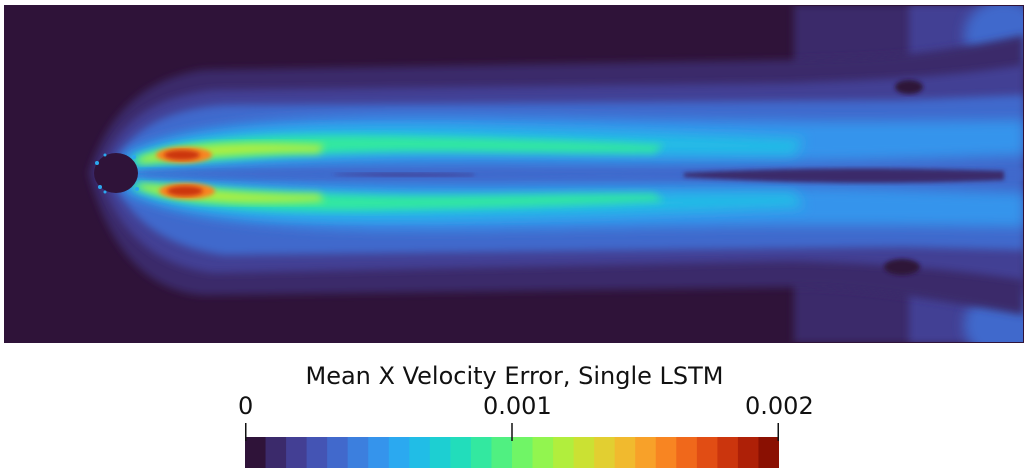 The width and height of the screenshot is (1029, 474). I want to click on colorbar-bands, so click(512, 452).